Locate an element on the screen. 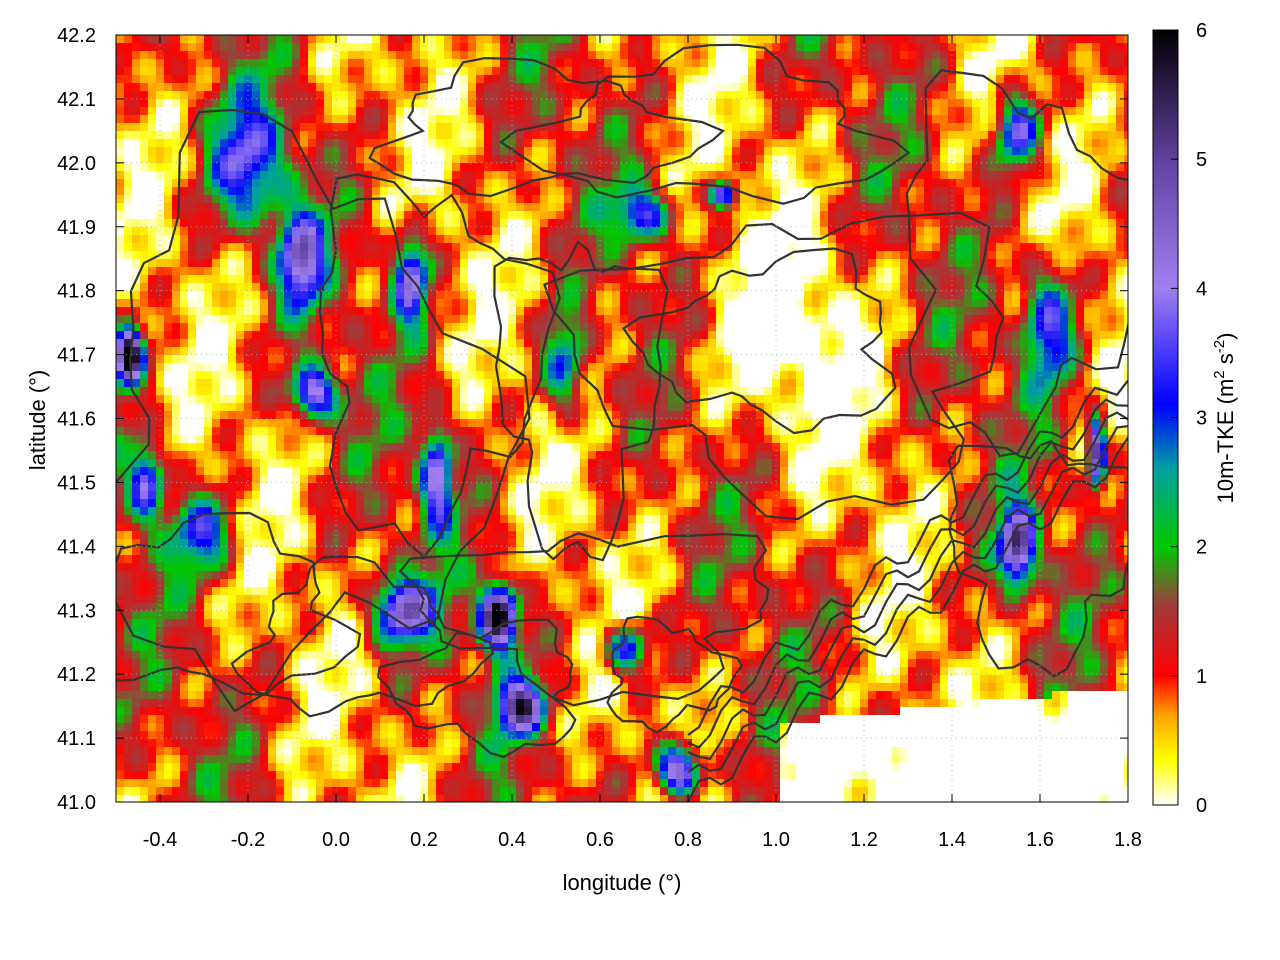  x-tick-label: 0.2 is located at coordinates (424, 840).